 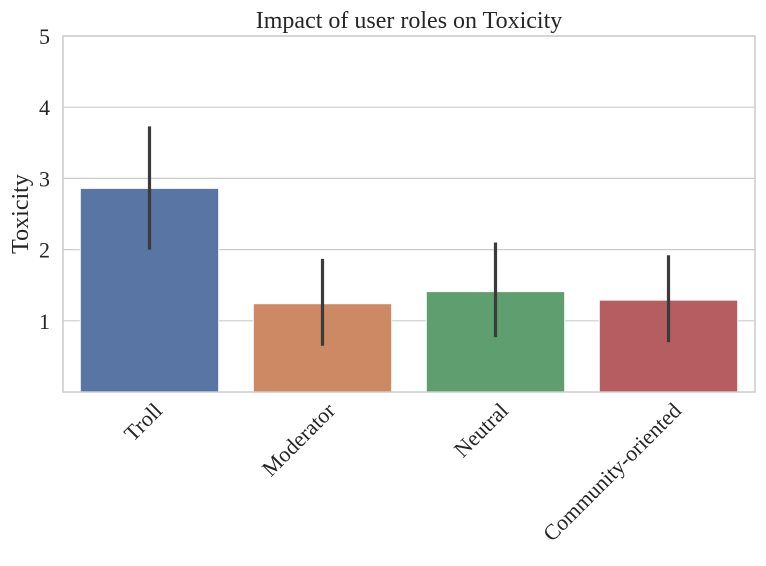 What do you see at coordinates (44, 107) in the screenshot?
I see `y-tick-label: 4` at bounding box center [44, 107].